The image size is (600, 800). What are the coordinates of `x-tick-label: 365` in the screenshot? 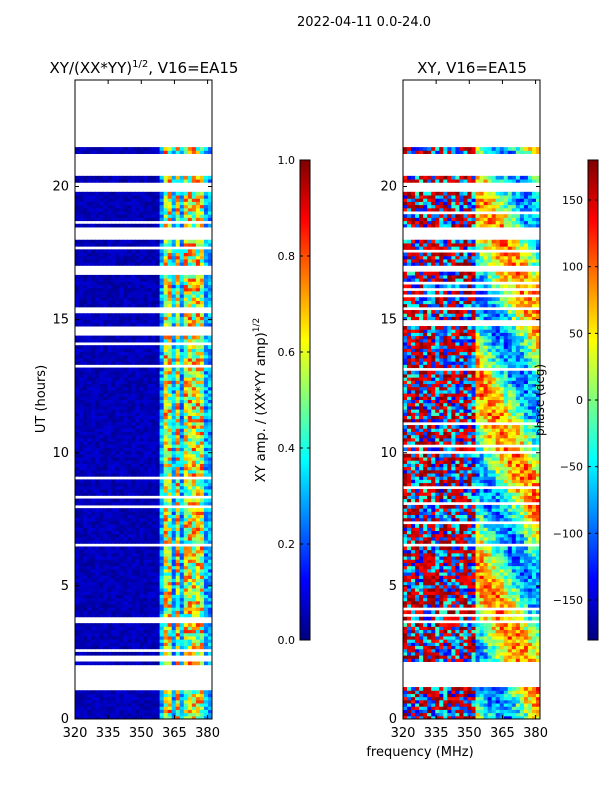 It's located at (174, 733).